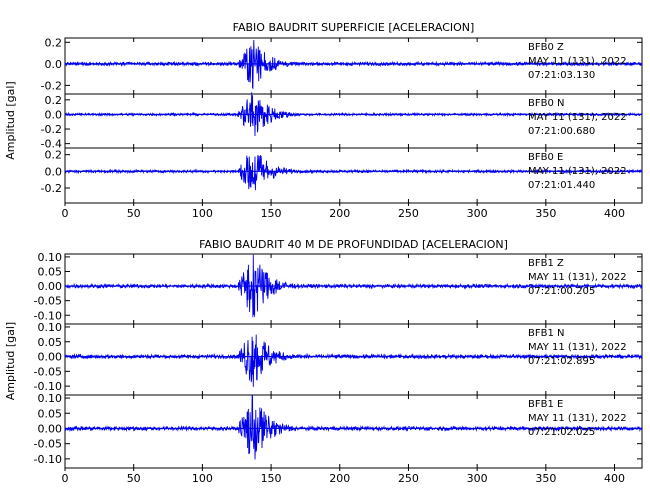 The height and width of the screenshot is (500, 650). Describe the element at coordinates (561, 131) in the screenshot. I see `time-label: 07:21:00.680` at that location.